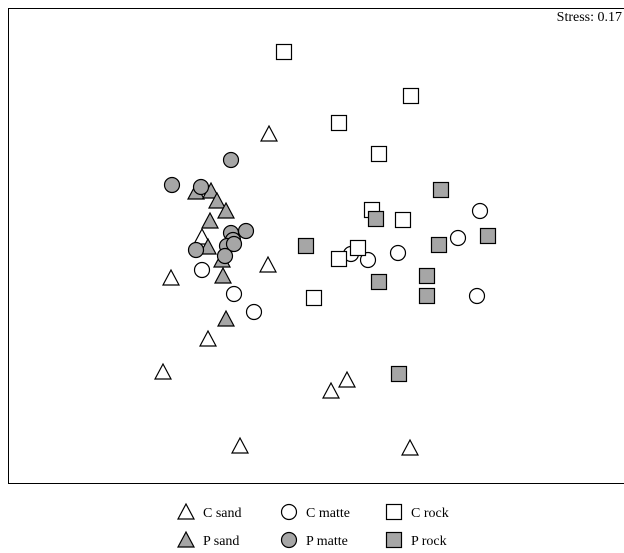  What do you see at coordinates (222, 513) in the screenshot?
I see `legend-label: C sand` at bounding box center [222, 513].